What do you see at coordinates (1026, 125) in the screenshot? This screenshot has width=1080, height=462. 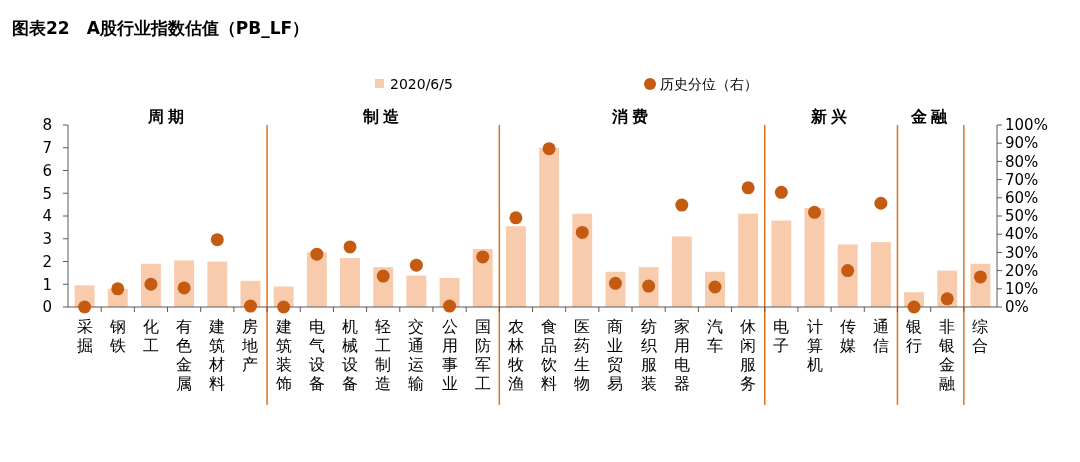 I see `y2-tick-label: 100%` at bounding box center [1026, 125].